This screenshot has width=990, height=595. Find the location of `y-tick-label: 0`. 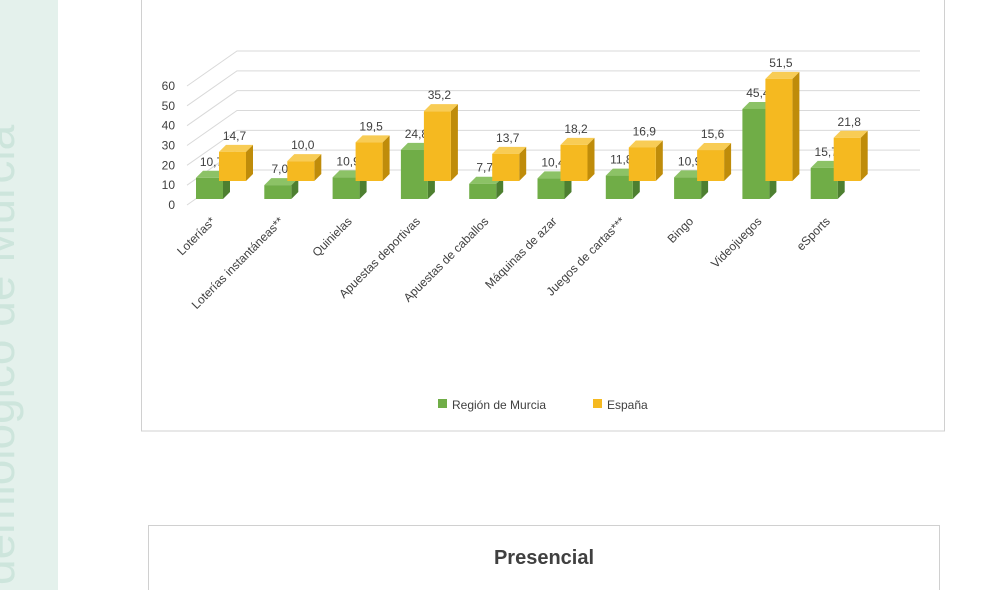

y-tick-label: 0 is located at coordinates (171, 205).